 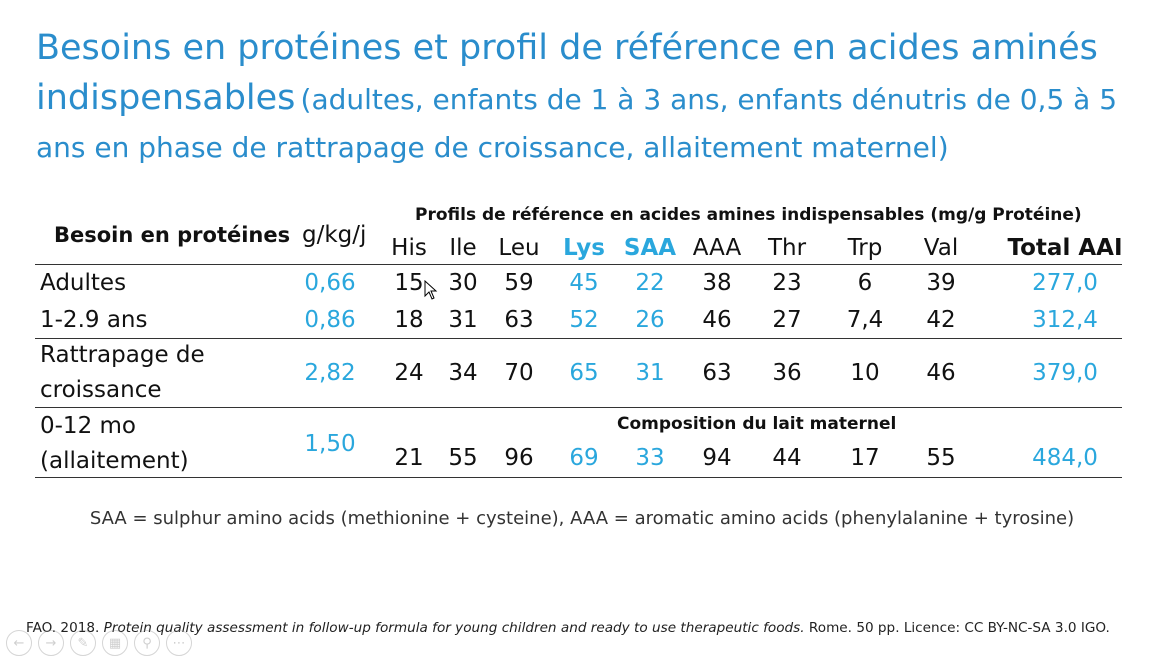 What do you see at coordinates (584, 283) in the screenshot?
I see `table-cell: 45` at bounding box center [584, 283].